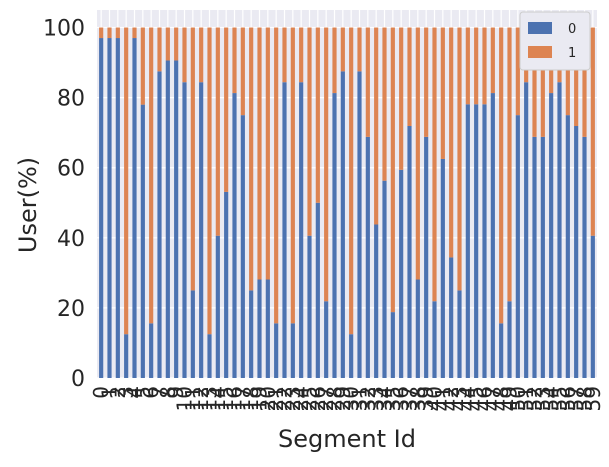  I want to click on x-tick-label: 51, so click(526, 398).